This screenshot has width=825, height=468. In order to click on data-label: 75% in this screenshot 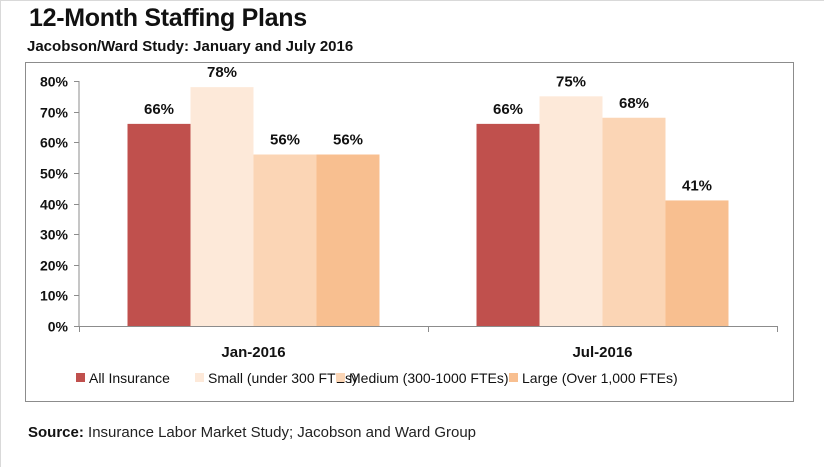, I will do `click(571, 81)`.